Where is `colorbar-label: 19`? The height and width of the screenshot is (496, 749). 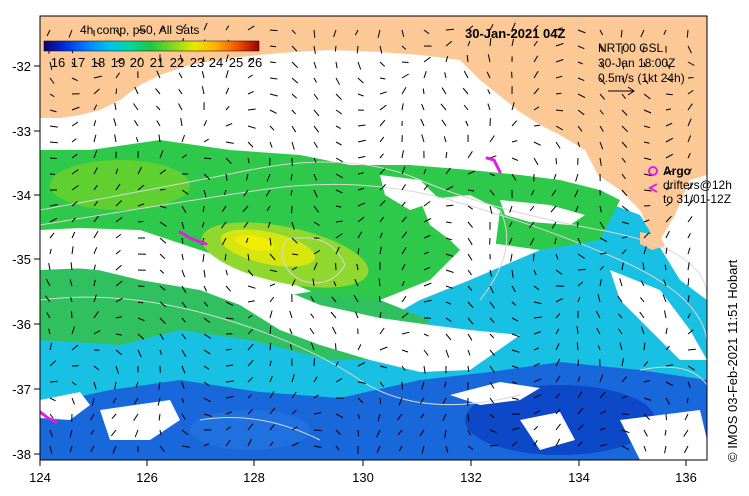
colorbar-label: 19 is located at coordinates (118, 62).